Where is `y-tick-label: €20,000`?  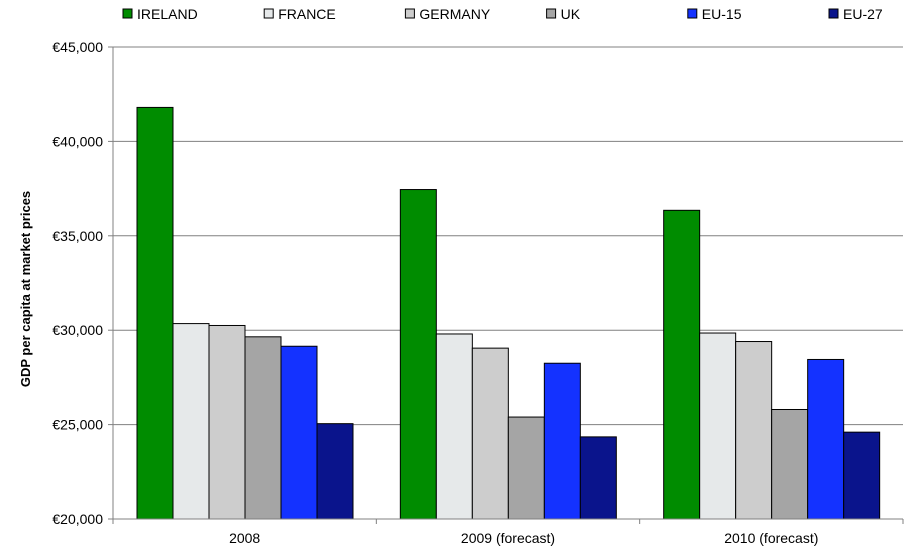
y-tick-label: €20,000 is located at coordinates (77, 519).